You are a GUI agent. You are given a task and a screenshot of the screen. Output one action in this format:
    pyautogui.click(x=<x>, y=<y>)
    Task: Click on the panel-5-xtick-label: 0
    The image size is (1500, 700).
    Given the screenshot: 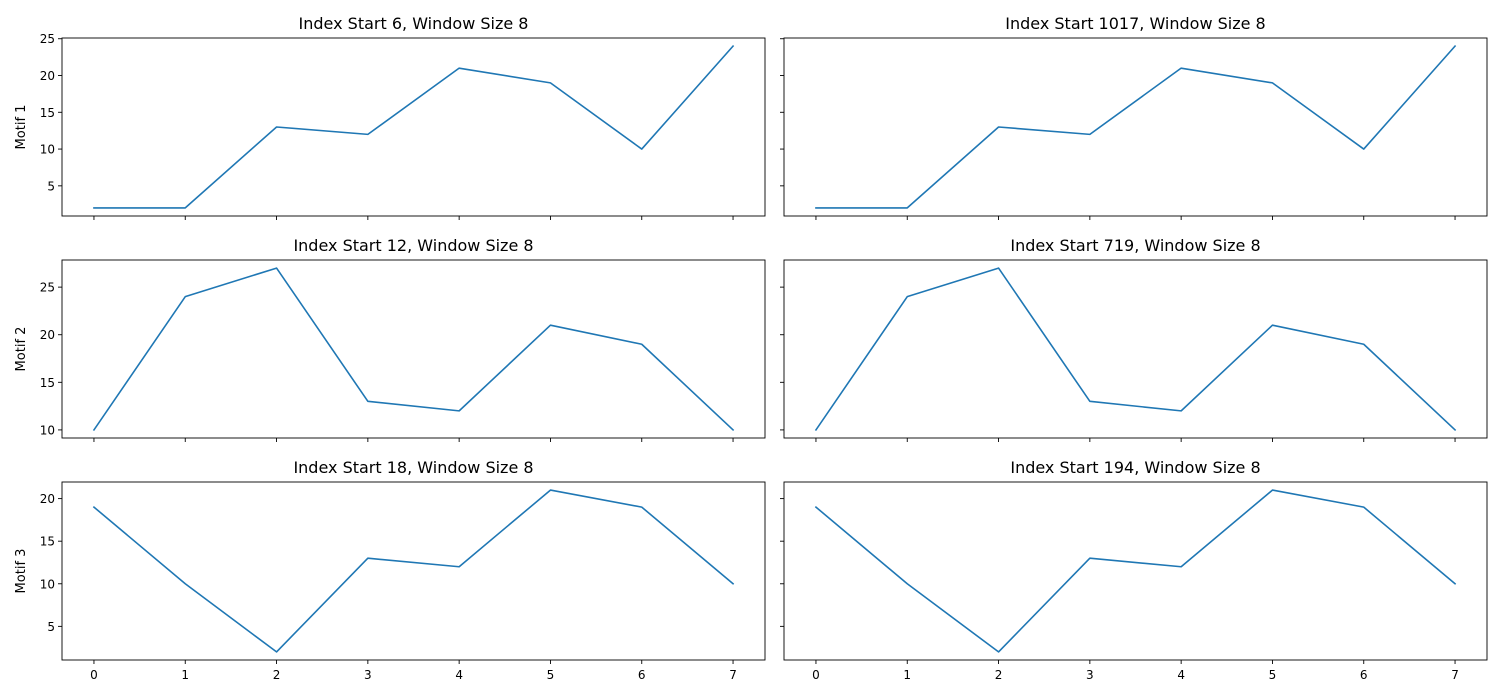 What is the action you would take?
    pyautogui.click(x=94, y=675)
    